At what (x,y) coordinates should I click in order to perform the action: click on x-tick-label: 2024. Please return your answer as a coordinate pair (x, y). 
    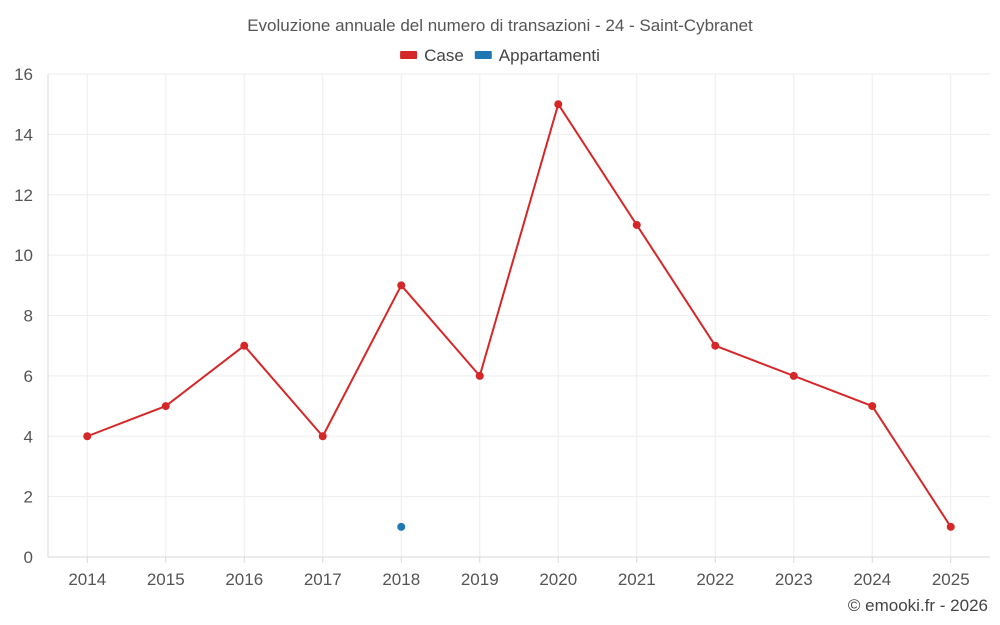
    Looking at the image, I should click on (872, 579).